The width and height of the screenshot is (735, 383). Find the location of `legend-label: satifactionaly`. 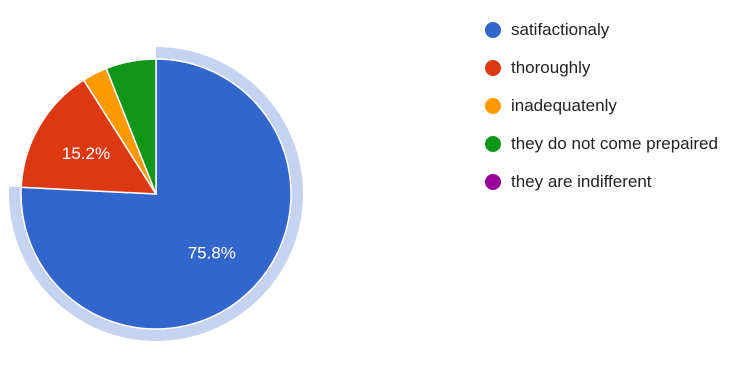

legend-label: satifactionaly is located at coordinates (560, 29).